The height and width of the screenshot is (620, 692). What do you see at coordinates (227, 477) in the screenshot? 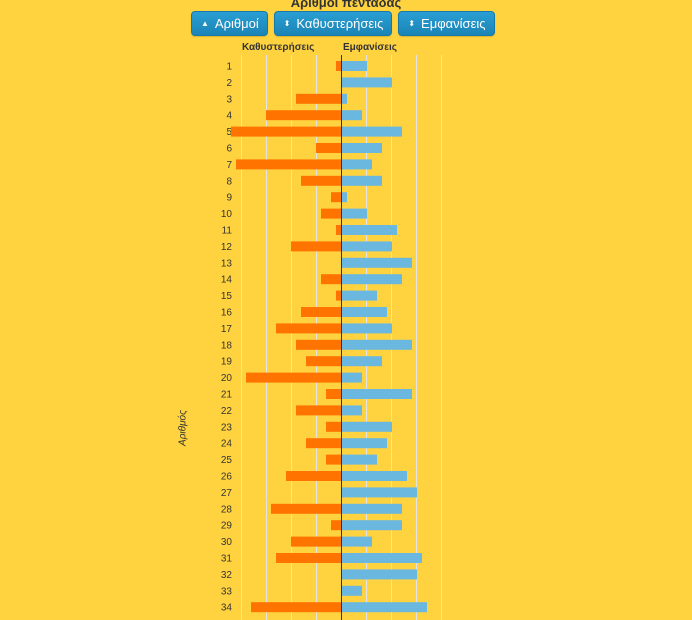
I see `category-label: 26` at bounding box center [227, 477].